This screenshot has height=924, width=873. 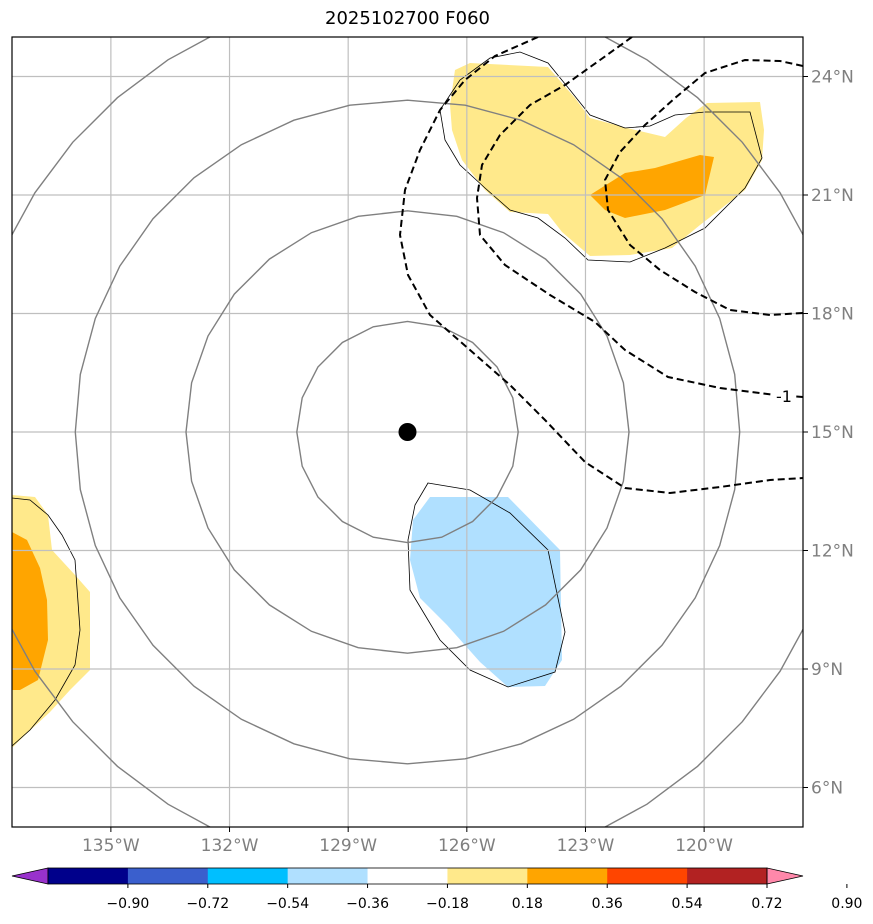 I want to click on colorbar-label-9: 0.90, so click(x=846, y=904).